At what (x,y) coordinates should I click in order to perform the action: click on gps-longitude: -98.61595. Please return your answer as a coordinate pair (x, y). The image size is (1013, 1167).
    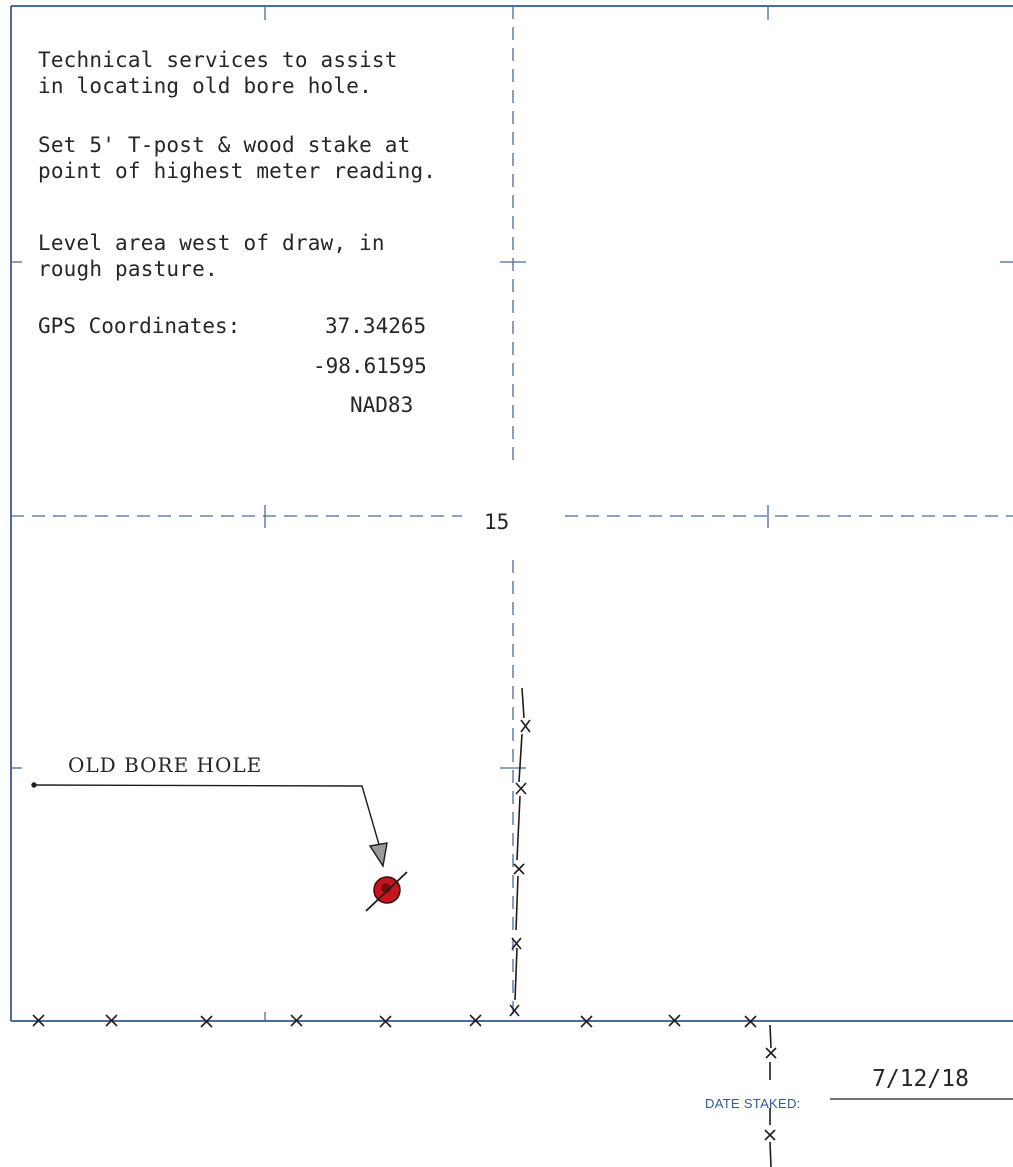
    Looking at the image, I should click on (370, 366).